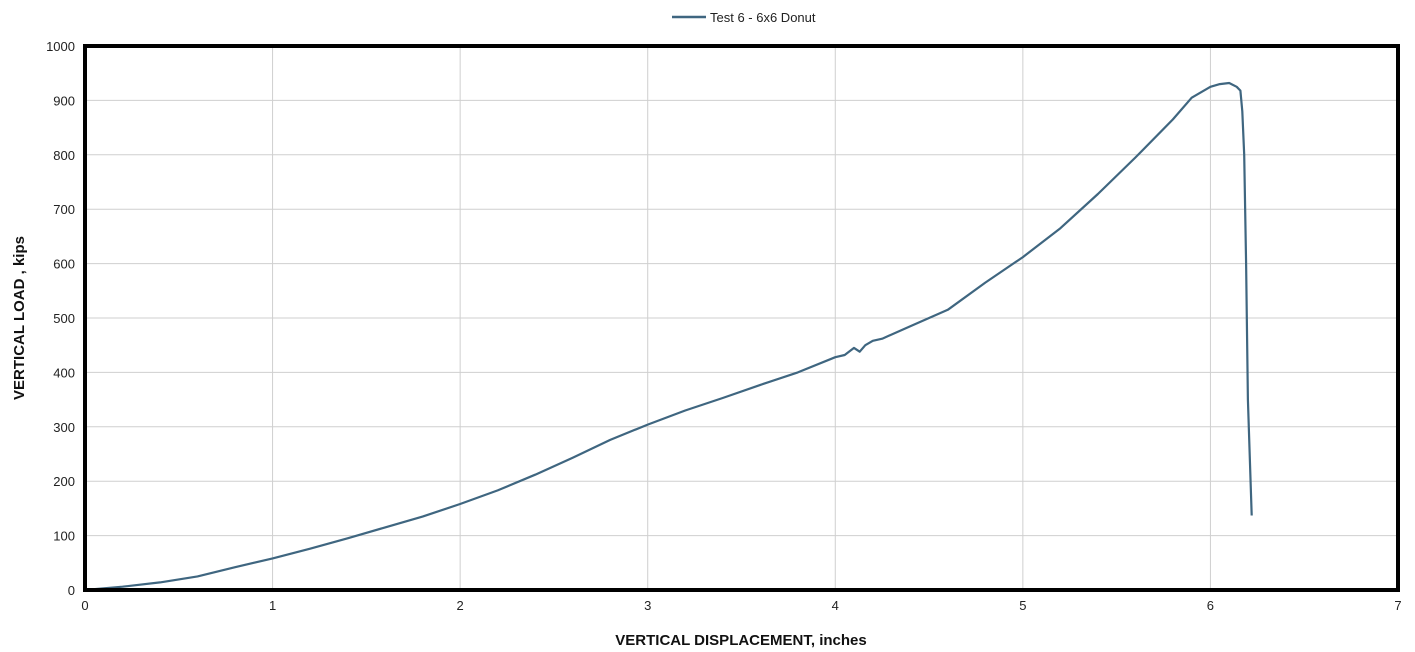  What do you see at coordinates (1397, 605) in the screenshot?
I see `x-tick-label: 7` at bounding box center [1397, 605].